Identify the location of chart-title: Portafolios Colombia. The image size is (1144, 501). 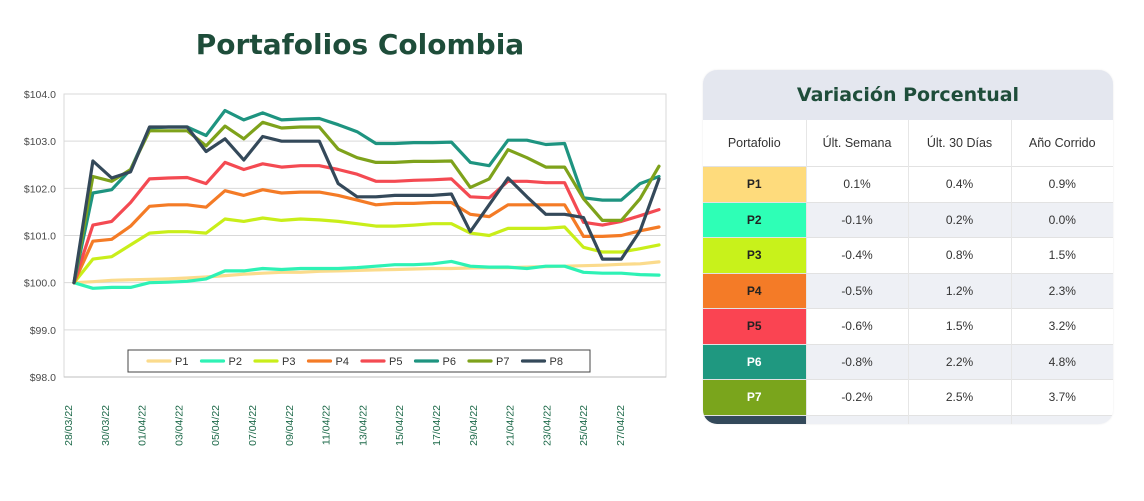
(360, 44).